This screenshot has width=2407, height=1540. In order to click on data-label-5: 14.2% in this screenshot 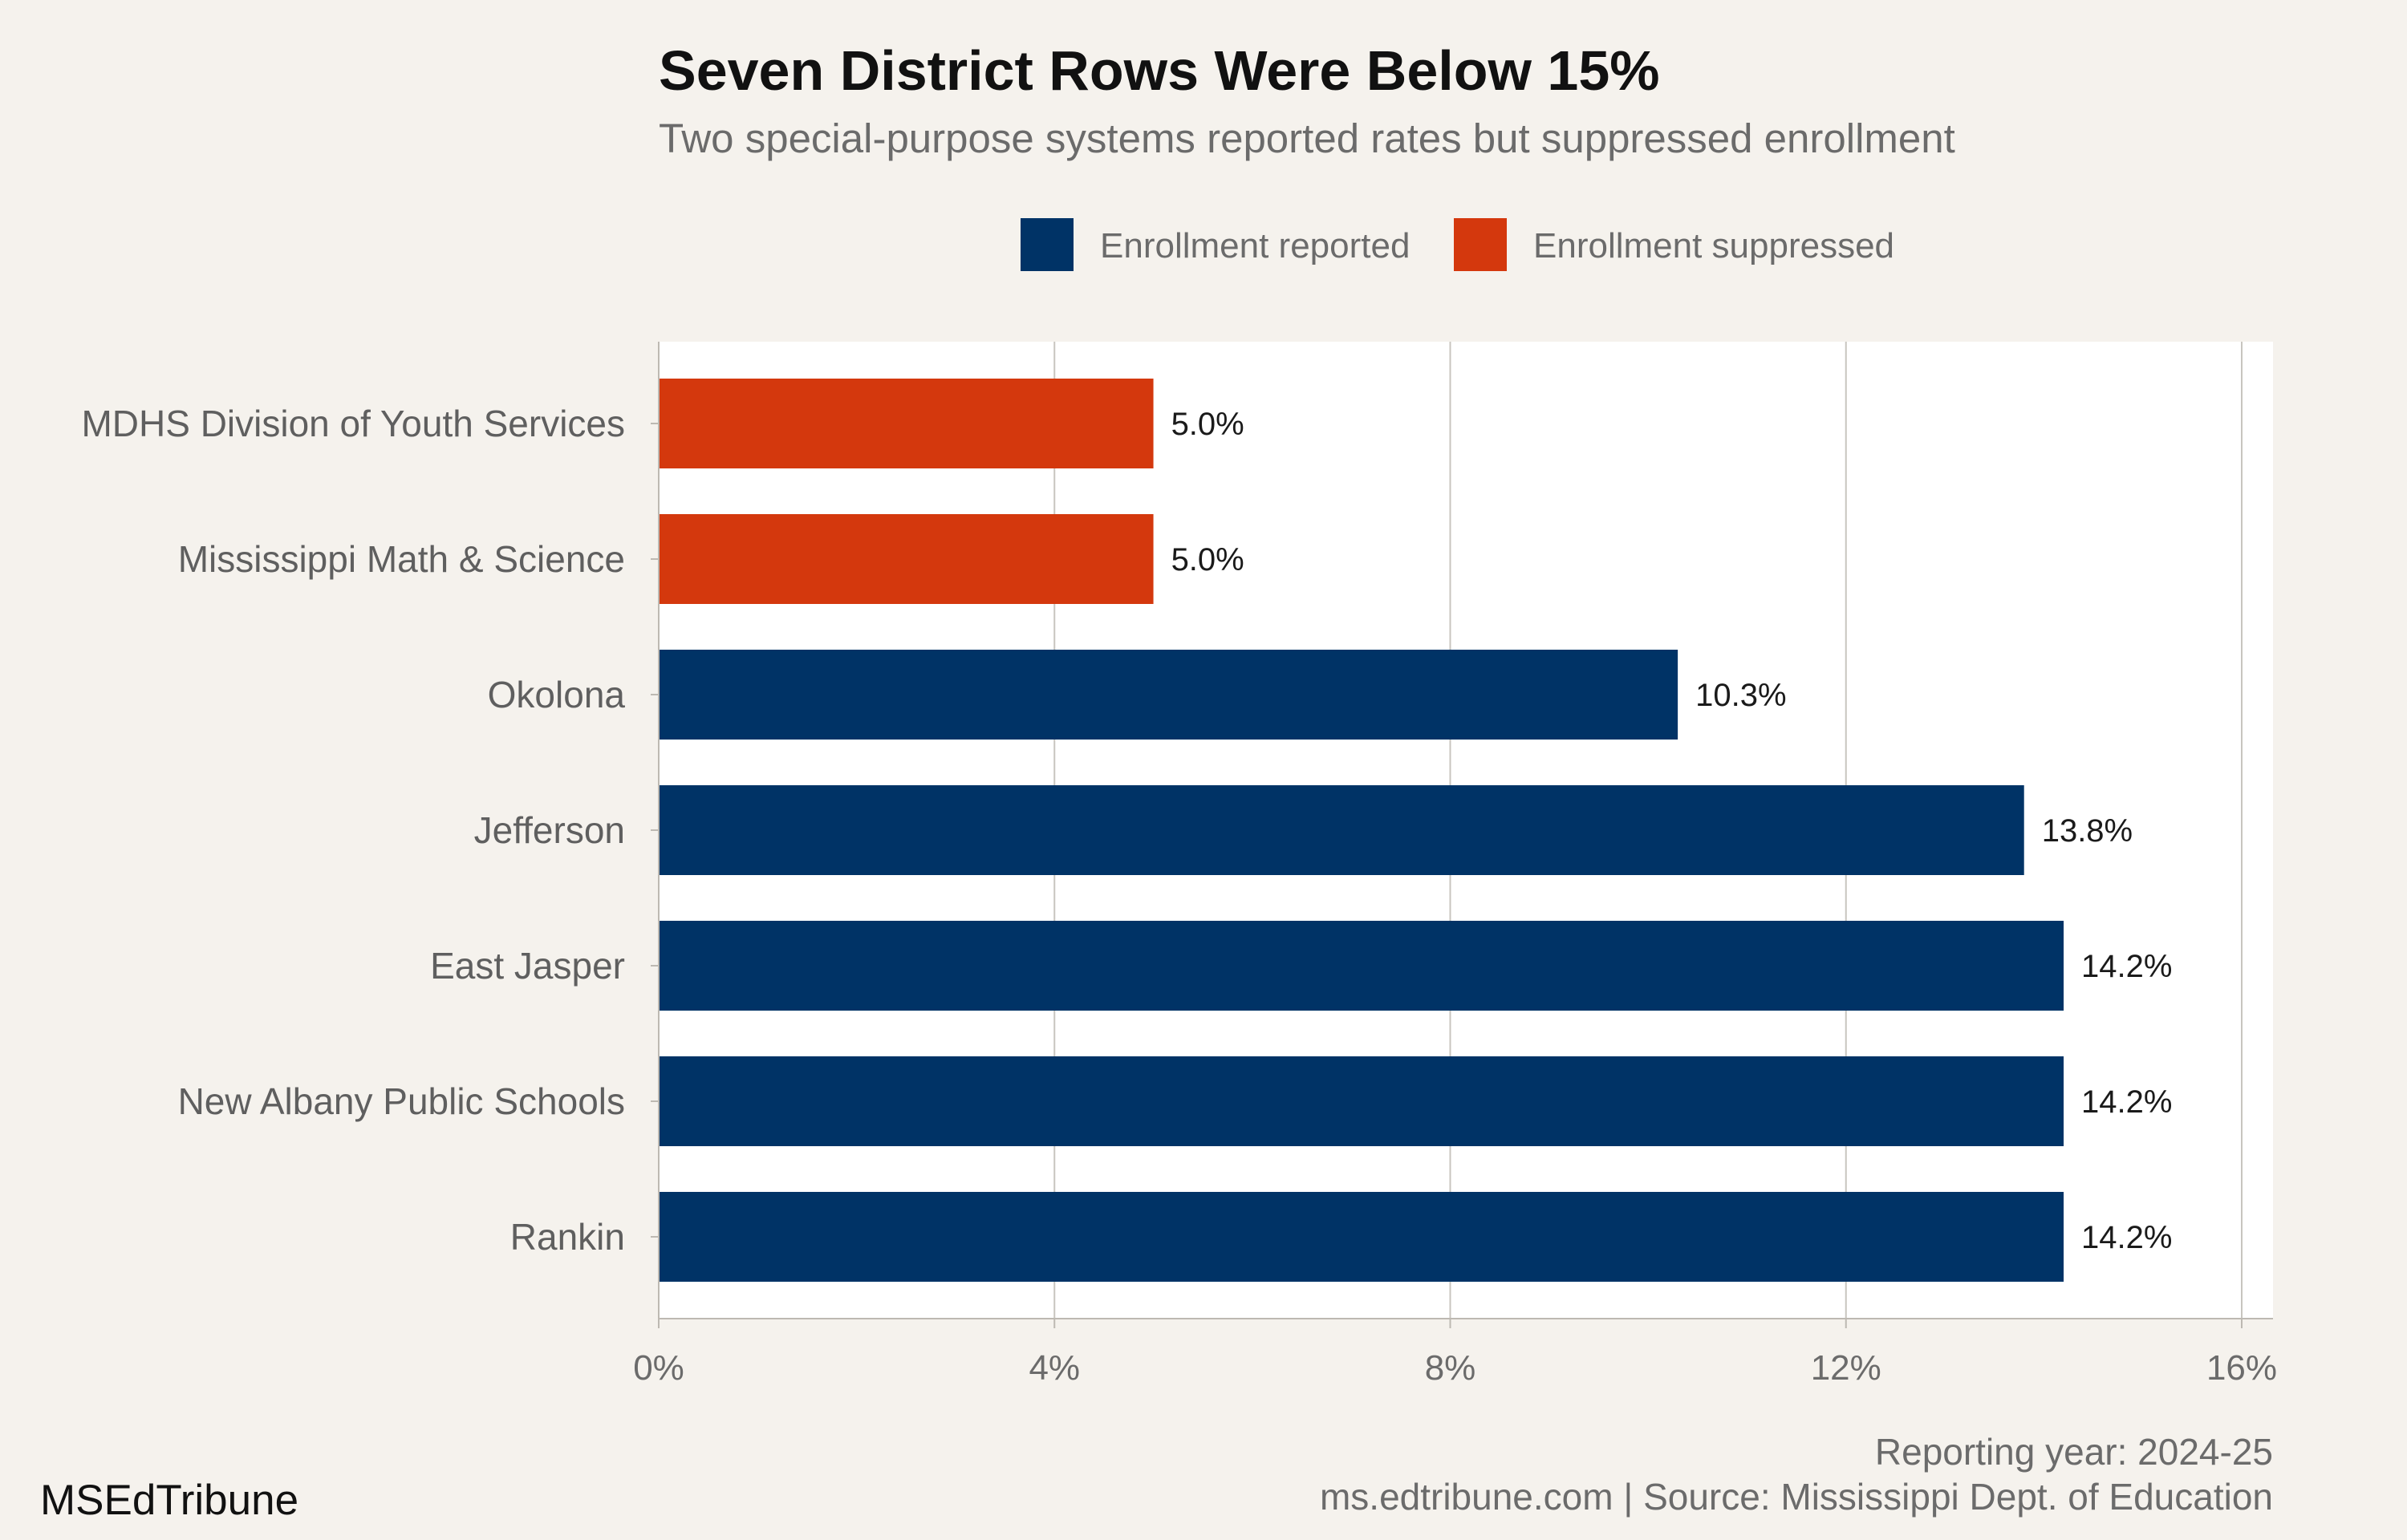, I will do `click(2127, 1102)`.